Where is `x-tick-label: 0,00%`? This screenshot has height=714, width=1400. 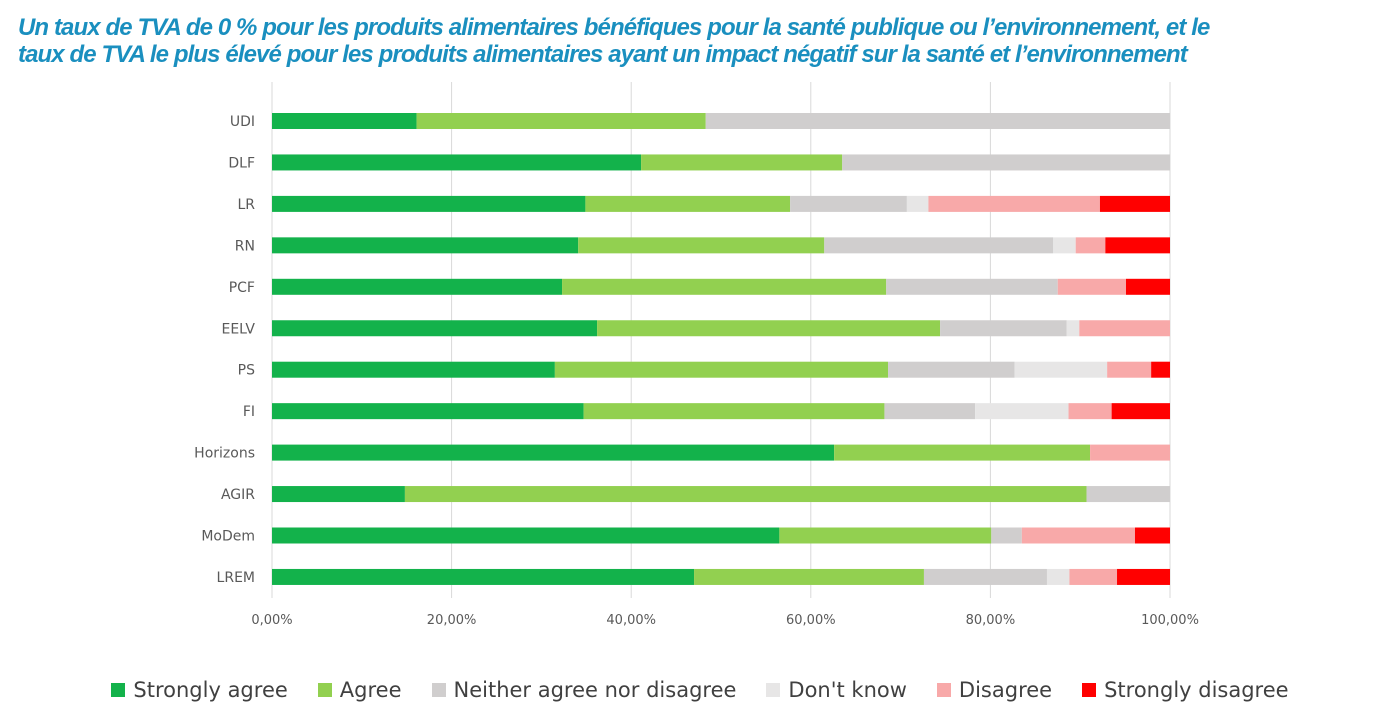 x-tick-label: 0,00% is located at coordinates (271, 620).